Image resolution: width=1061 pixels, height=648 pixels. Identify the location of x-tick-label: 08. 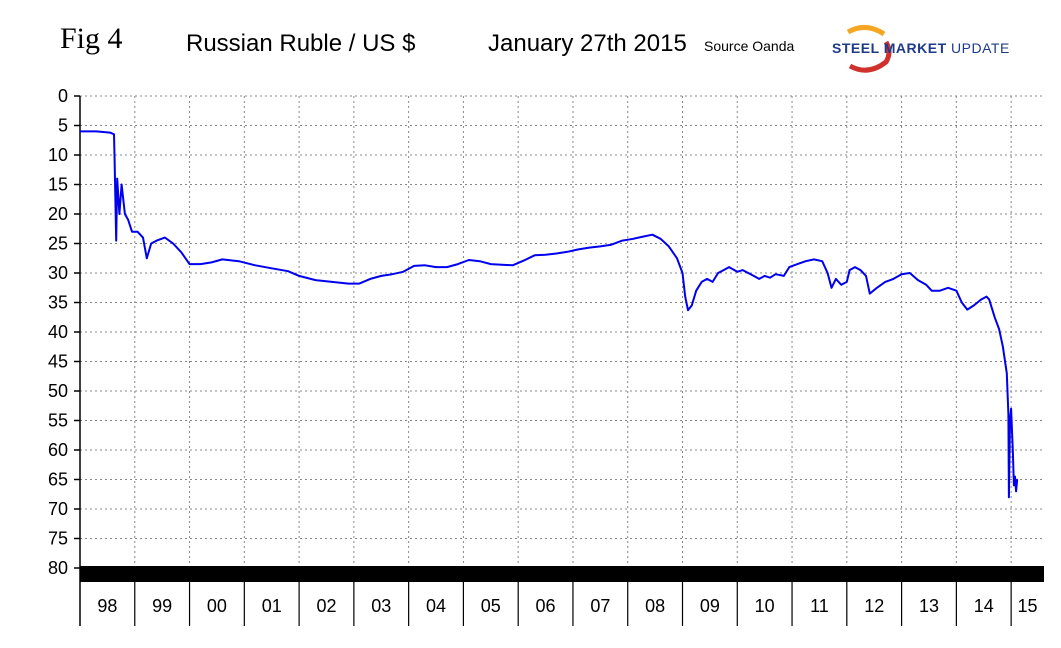
(655, 606).